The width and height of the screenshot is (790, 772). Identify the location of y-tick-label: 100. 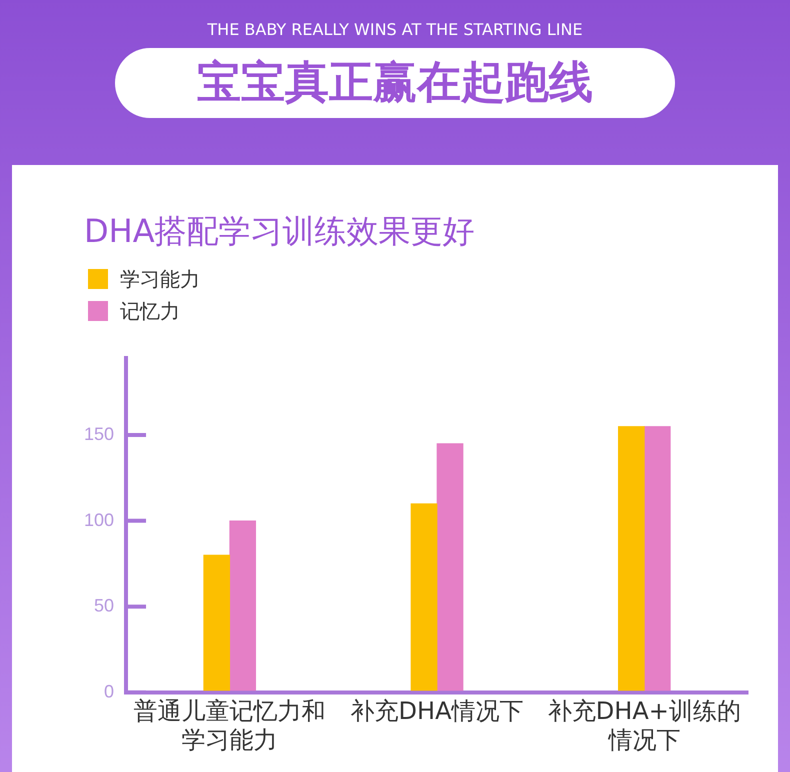
(99, 520).